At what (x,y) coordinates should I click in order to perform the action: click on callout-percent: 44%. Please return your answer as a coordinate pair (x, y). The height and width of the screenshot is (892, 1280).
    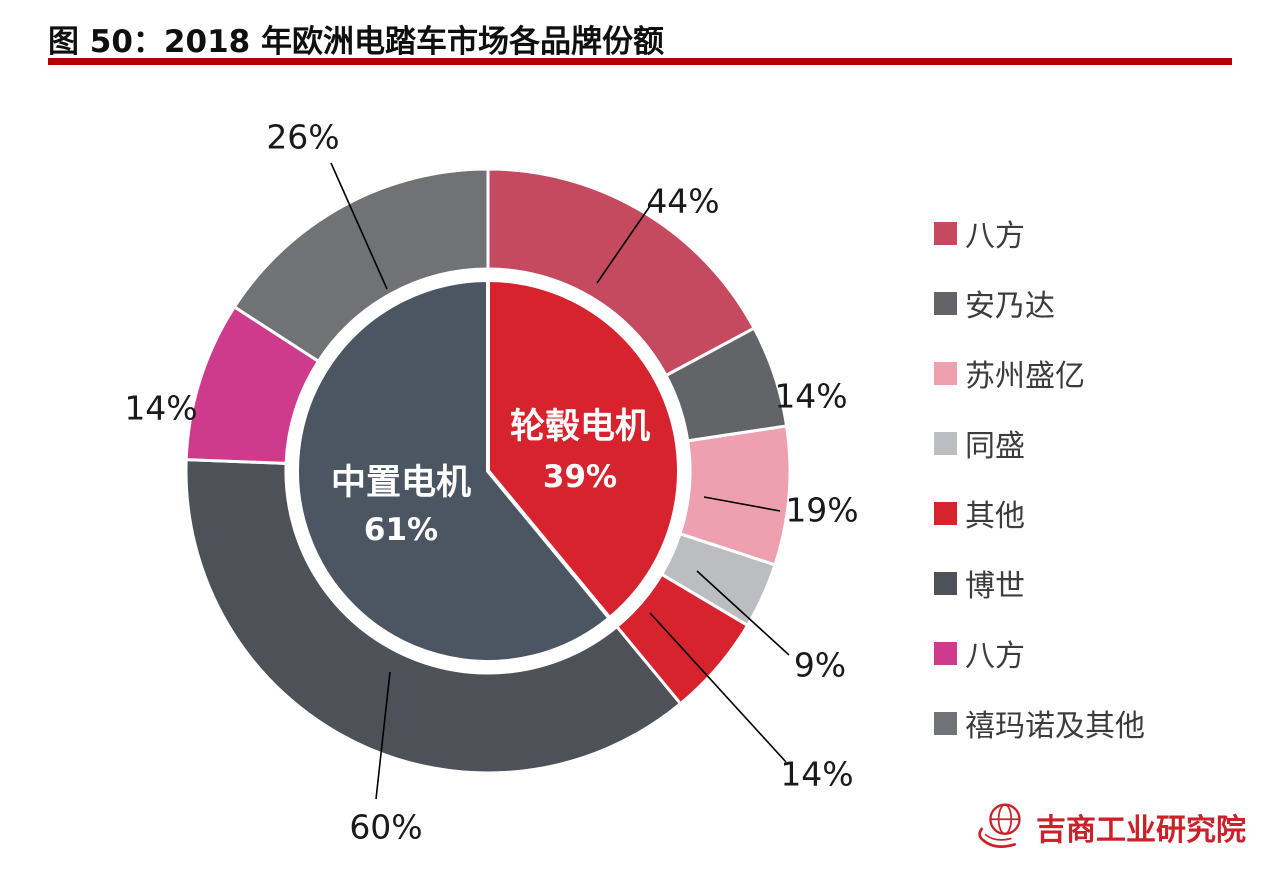
    Looking at the image, I should click on (682, 201).